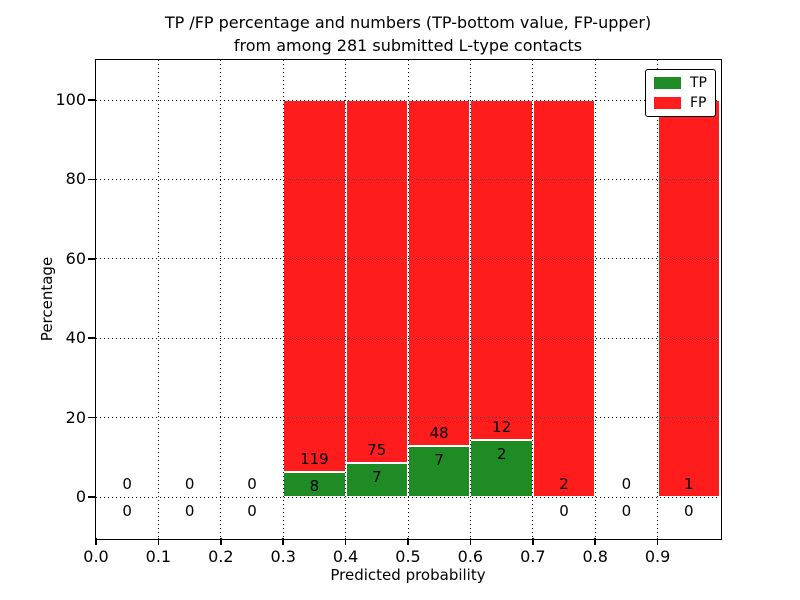 The width and height of the screenshot is (800, 600). What do you see at coordinates (501, 454) in the screenshot?
I see `tp-count-label: 2` at bounding box center [501, 454].